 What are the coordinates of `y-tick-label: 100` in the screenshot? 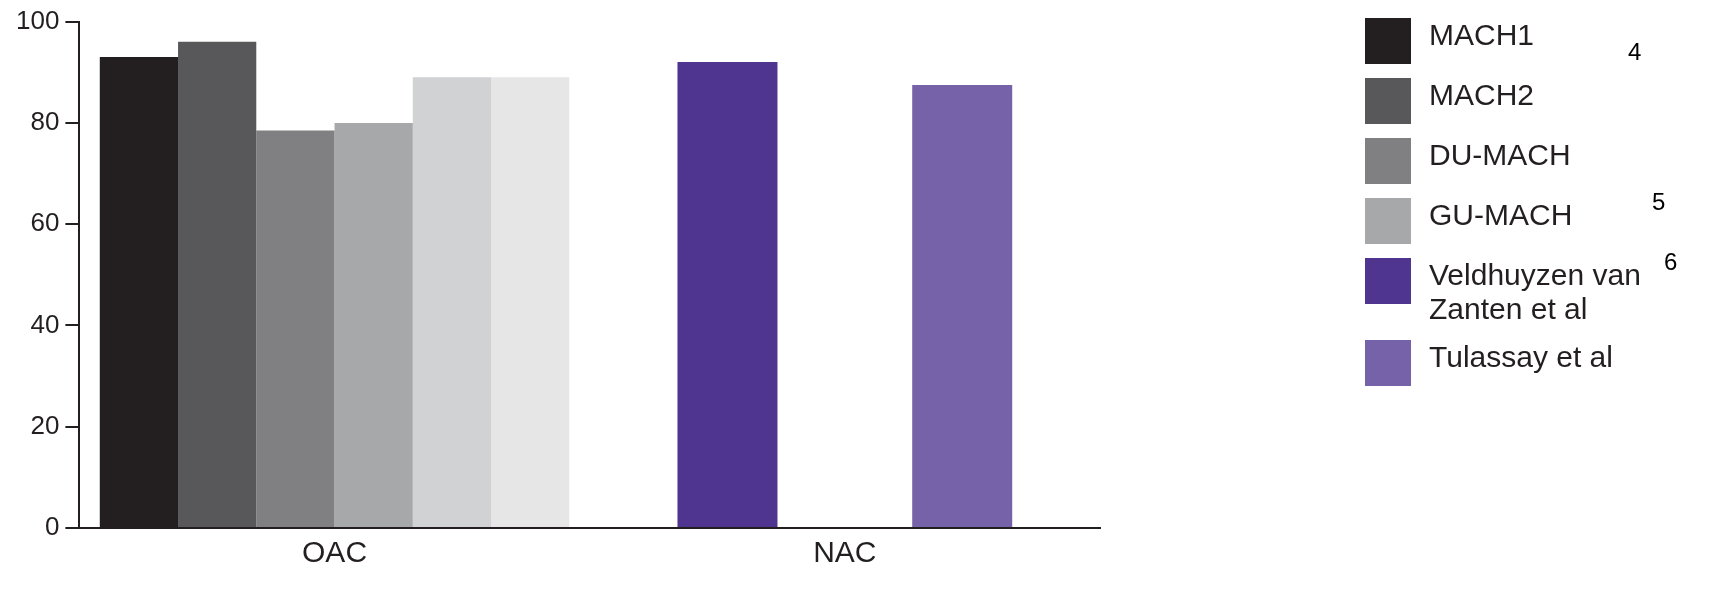 It's located at (37, 19).